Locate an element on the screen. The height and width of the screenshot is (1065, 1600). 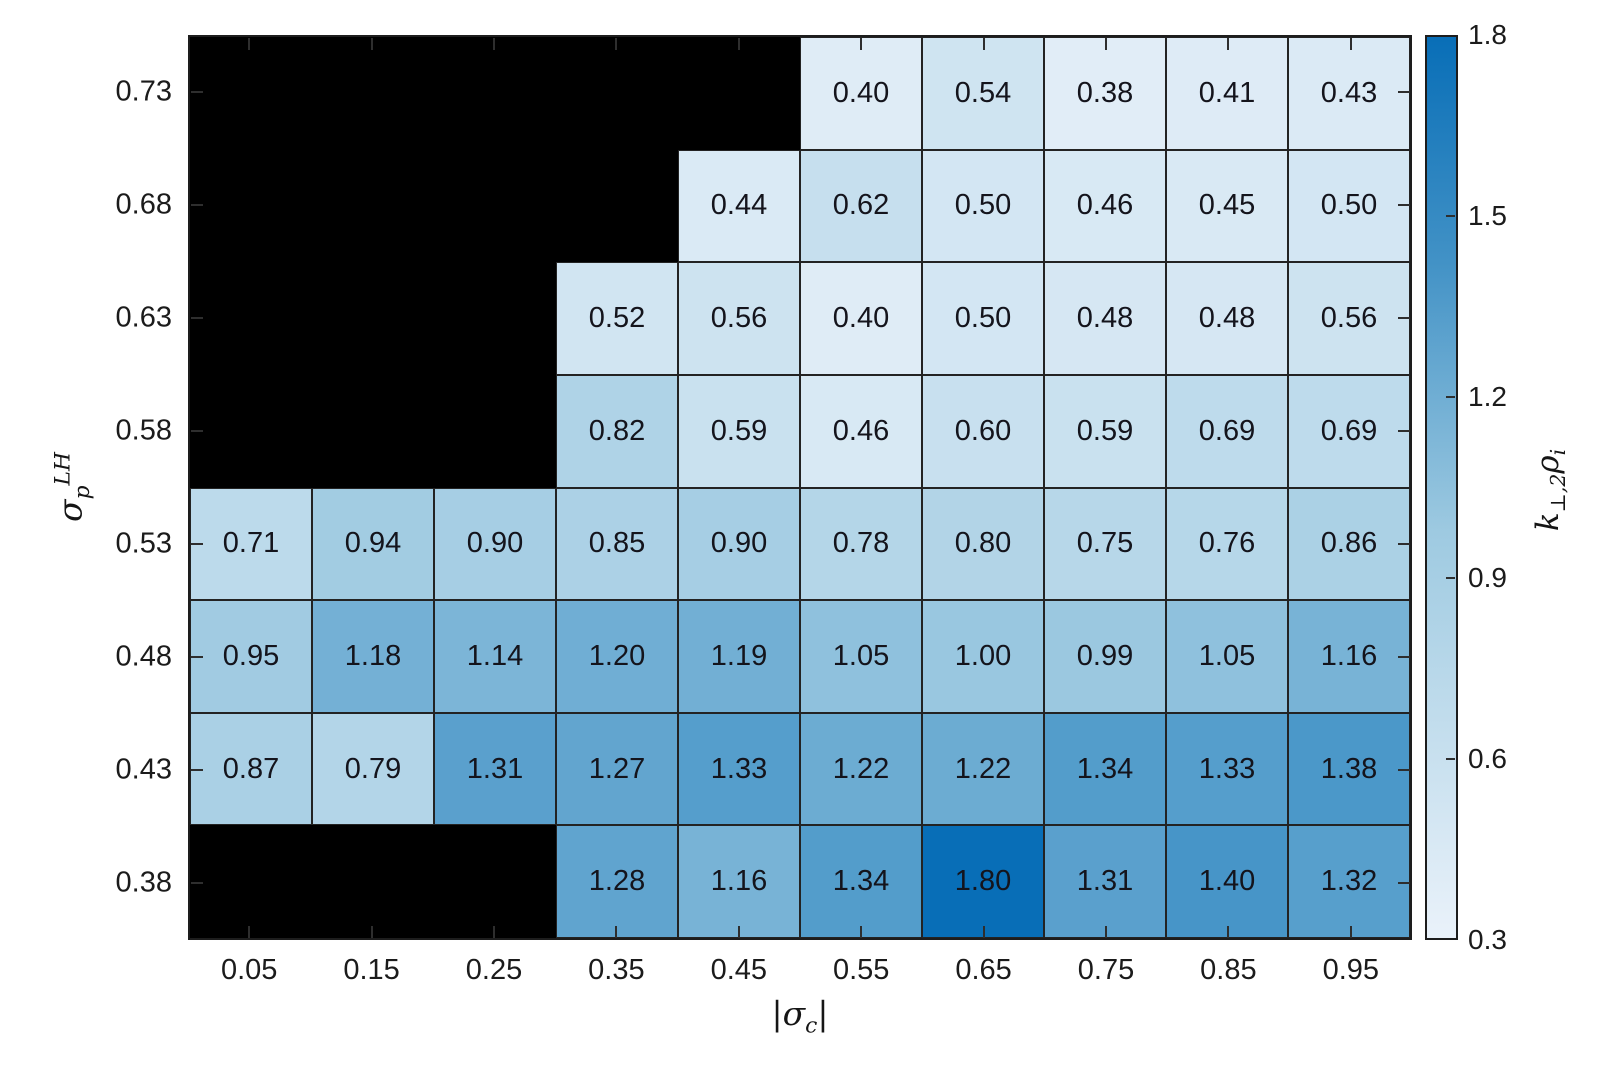
x-tick-label: 0.85 is located at coordinates (1228, 970).